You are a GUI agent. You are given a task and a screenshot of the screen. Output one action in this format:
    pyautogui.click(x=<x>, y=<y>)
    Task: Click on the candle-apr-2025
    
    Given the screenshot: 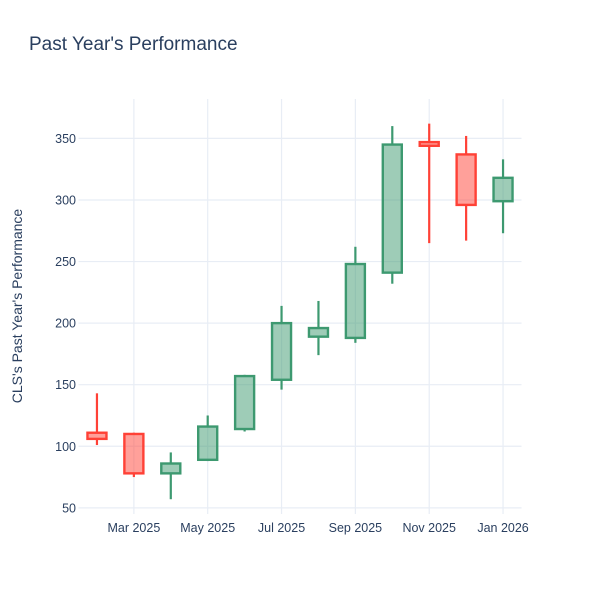 What is the action you would take?
    pyautogui.click(x=171, y=476)
    